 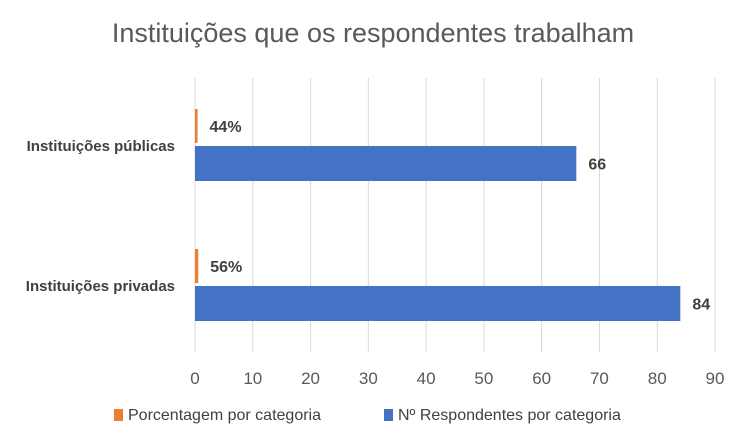 What do you see at coordinates (368, 378) in the screenshot?
I see `x-tick-label-30: 30` at bounding box center [368, 378].